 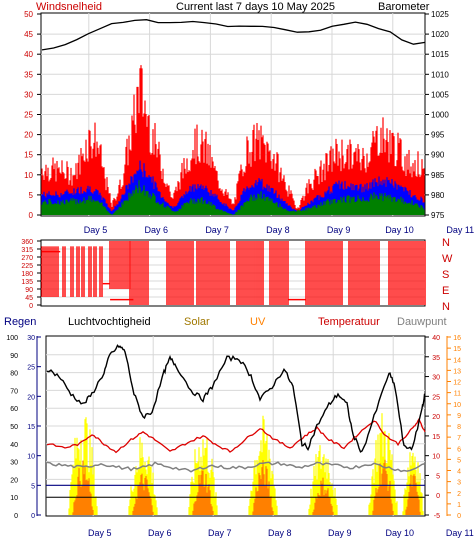 What do you see at coordinates (235, 491) in the screenshot?
I see `rain-series` at bounding box center [235, 491].